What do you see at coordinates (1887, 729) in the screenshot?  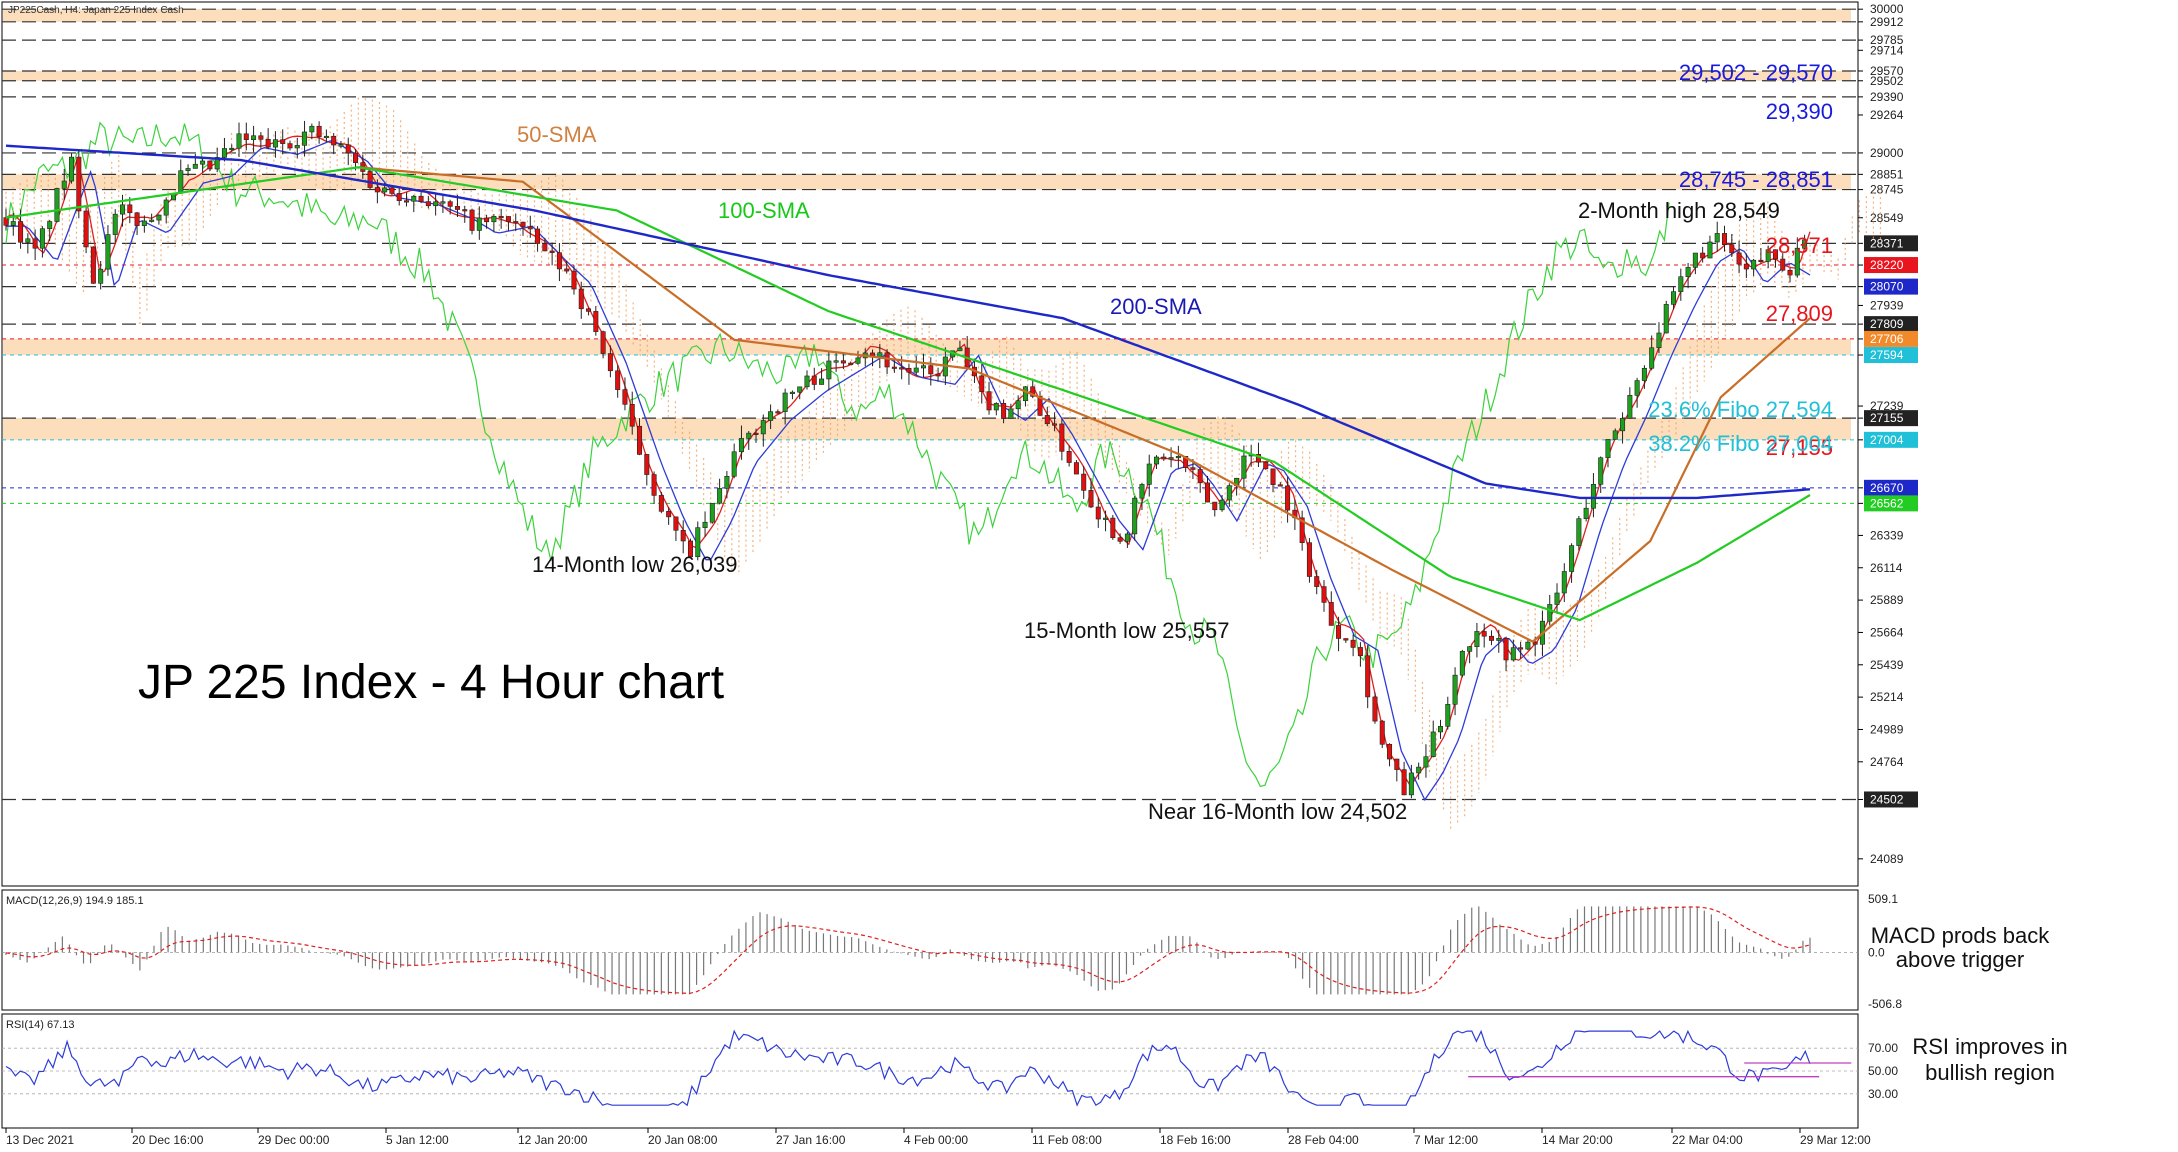 I see `y-tick-label: 24989` at bounding box center [1887, 729].